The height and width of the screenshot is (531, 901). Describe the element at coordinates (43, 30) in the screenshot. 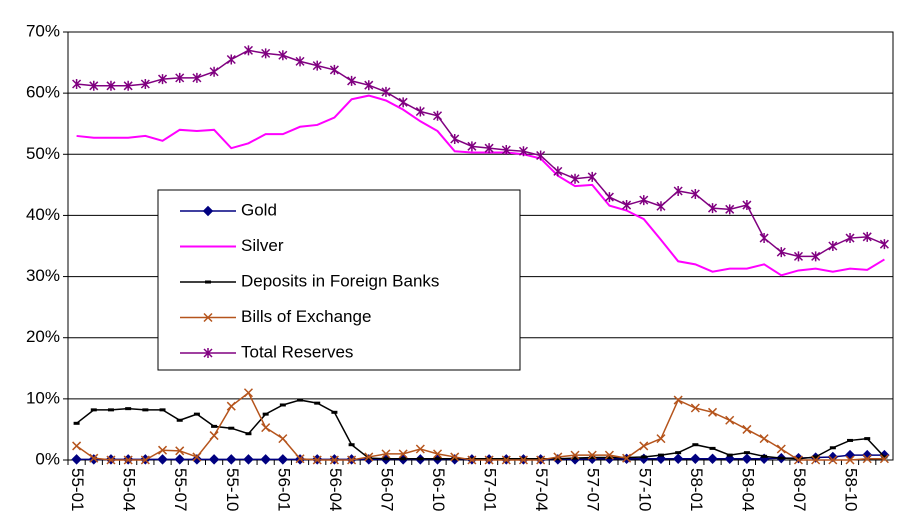

I see `y-tick-label: 70%` at that location.